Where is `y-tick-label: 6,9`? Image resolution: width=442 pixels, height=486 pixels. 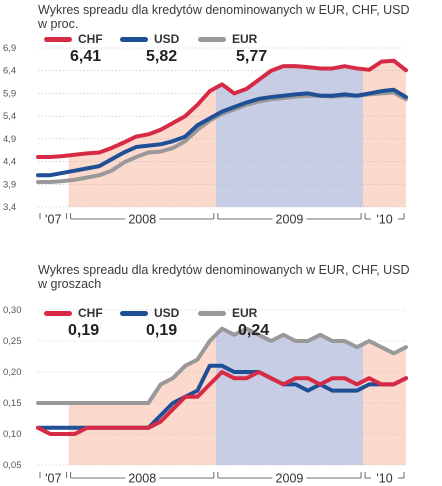
y-tick-label: 6,9 is located at coordinates (9, 48).